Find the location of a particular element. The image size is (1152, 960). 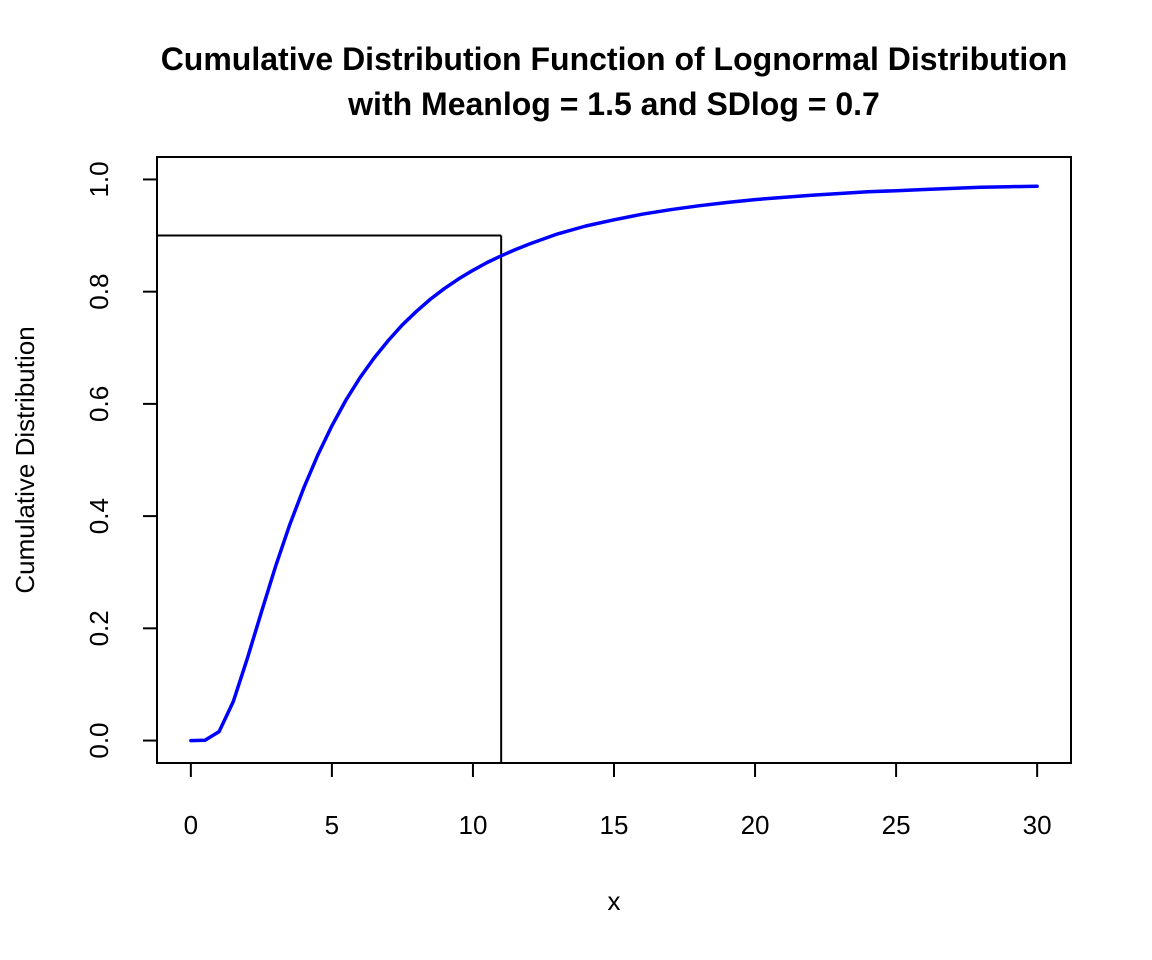

x-tick-label: 0 is located at coordinates (191, 825).